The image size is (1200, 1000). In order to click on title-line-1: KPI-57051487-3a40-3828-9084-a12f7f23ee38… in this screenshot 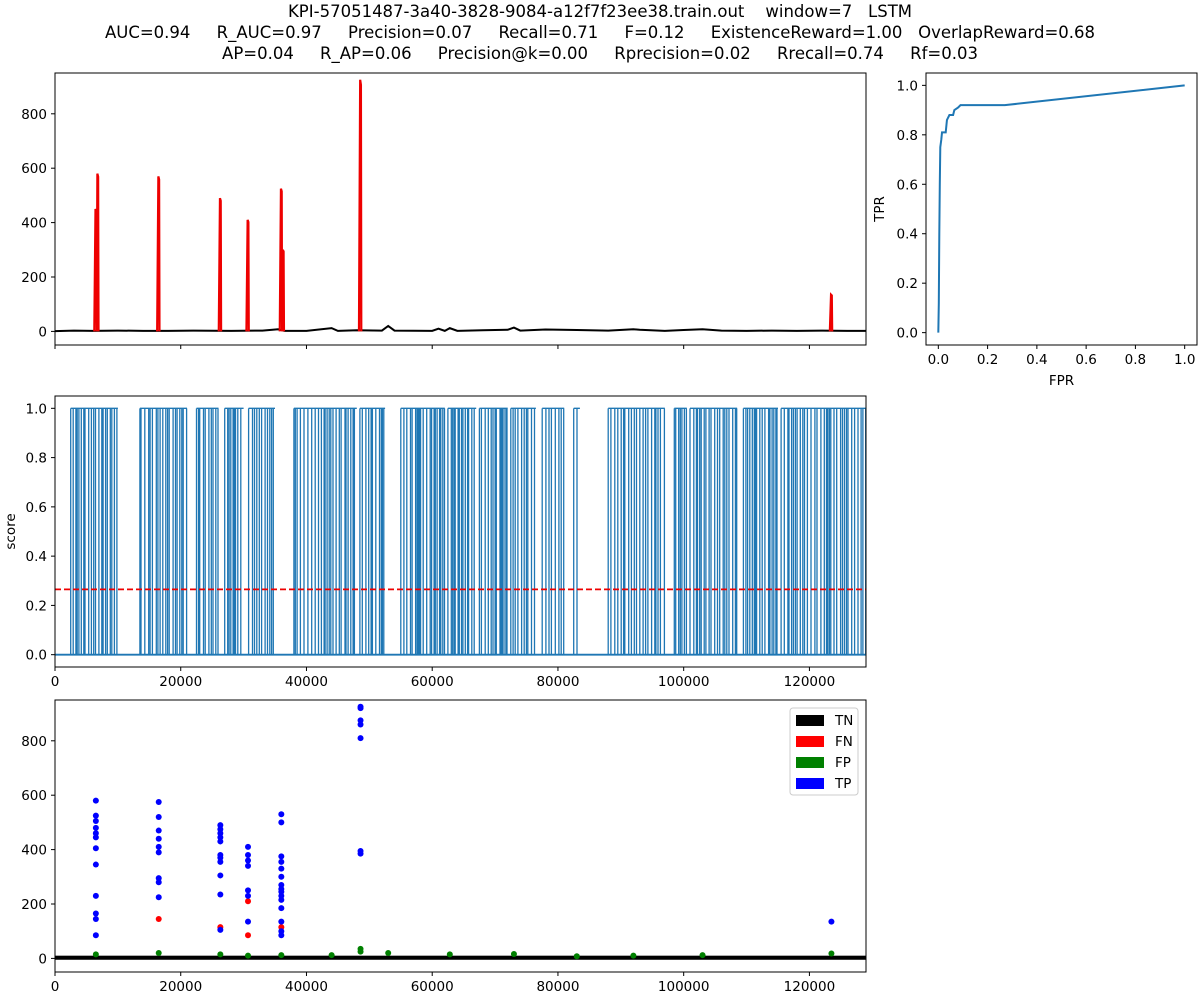, I will do `click(600, 11)`.